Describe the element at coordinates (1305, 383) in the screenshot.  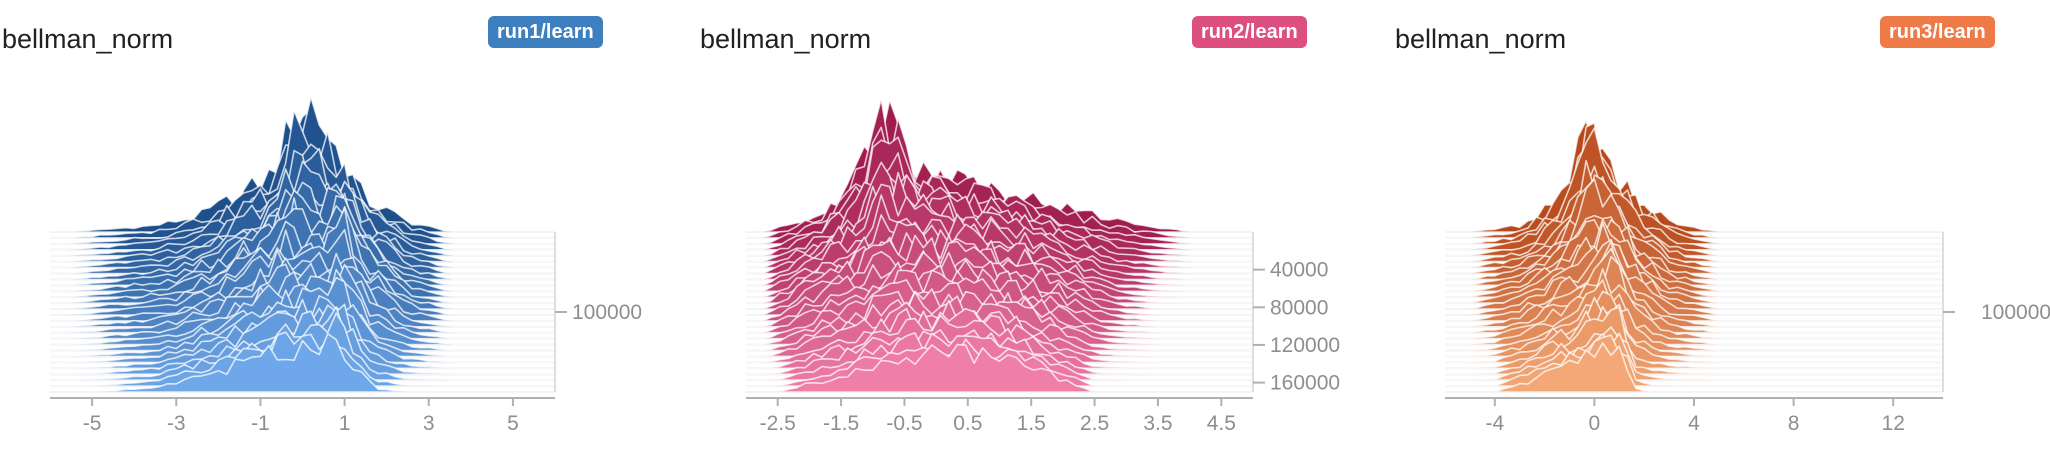
I see `y-tick-label: 160000` at that location.